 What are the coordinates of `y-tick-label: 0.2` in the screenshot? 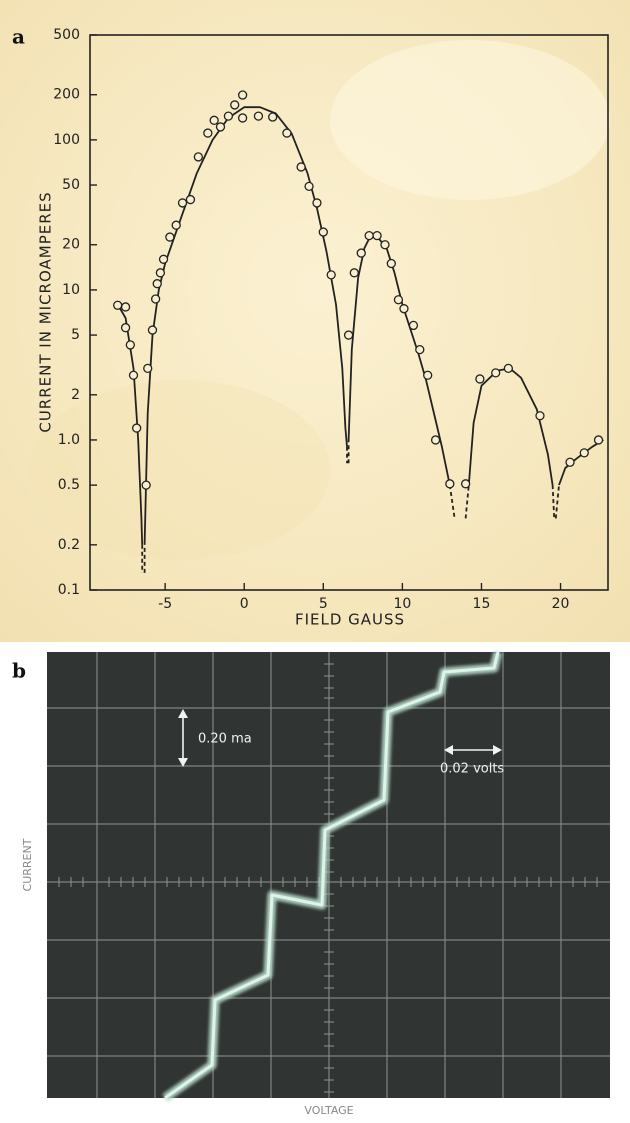 It's located at (69, 545).